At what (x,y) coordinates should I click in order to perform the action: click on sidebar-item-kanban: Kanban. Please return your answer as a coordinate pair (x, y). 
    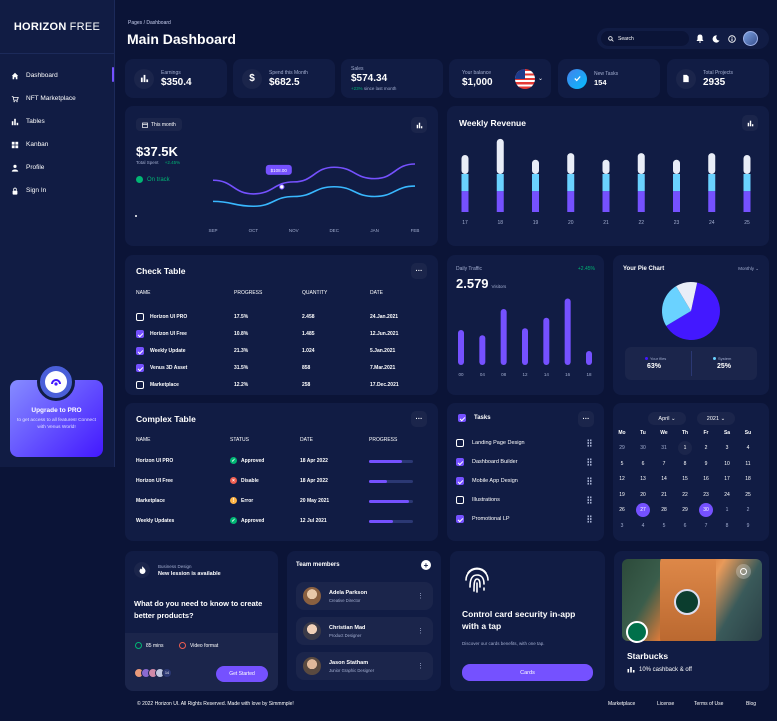
    Looking at the image, I should click on (57, 144).